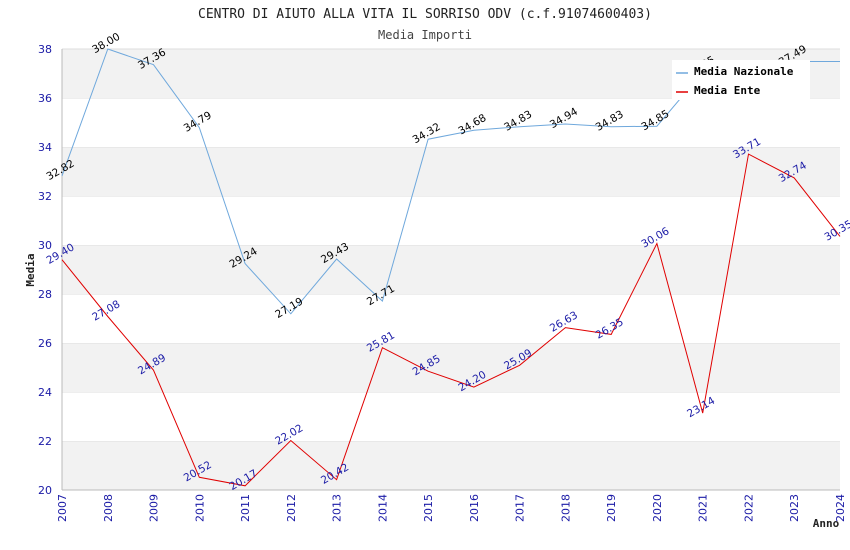 This screenshot has height=550, width=850. I want to click on x-tick-label: 2020, so click(657, 508).